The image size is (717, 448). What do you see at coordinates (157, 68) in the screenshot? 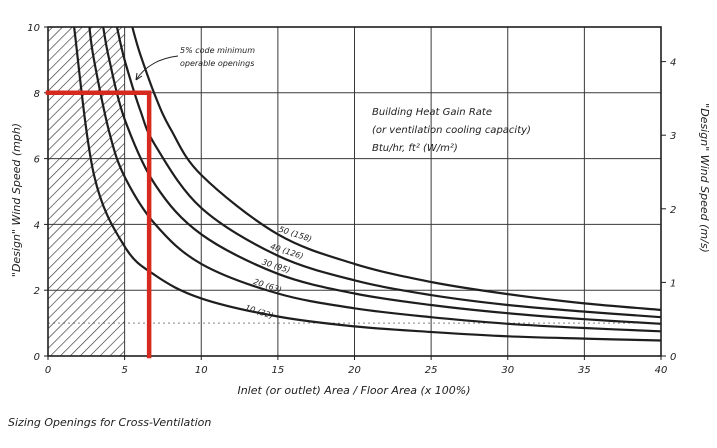
I see `code-minimum-leader-arrow` at bounding box center [157, 68].